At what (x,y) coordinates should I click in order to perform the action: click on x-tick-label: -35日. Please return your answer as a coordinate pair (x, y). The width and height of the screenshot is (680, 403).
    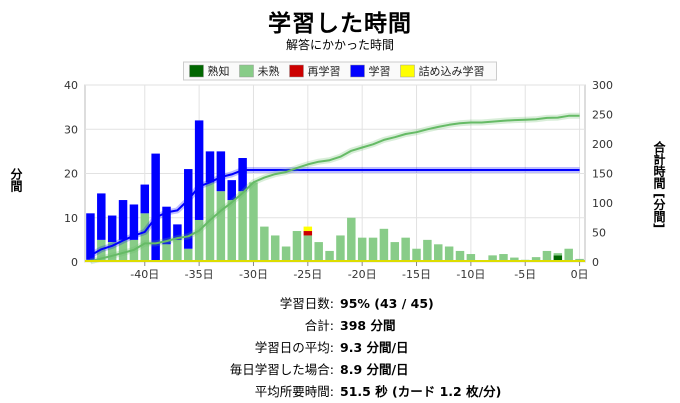
    Looking at the image, I should click on (199, 274).